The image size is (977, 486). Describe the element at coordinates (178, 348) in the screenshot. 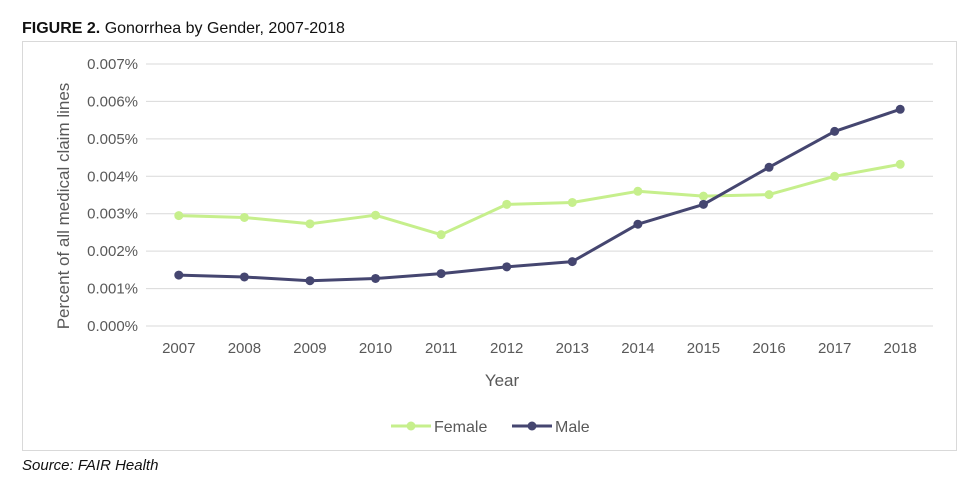

I see `x-tick-label: 2007` at that location.